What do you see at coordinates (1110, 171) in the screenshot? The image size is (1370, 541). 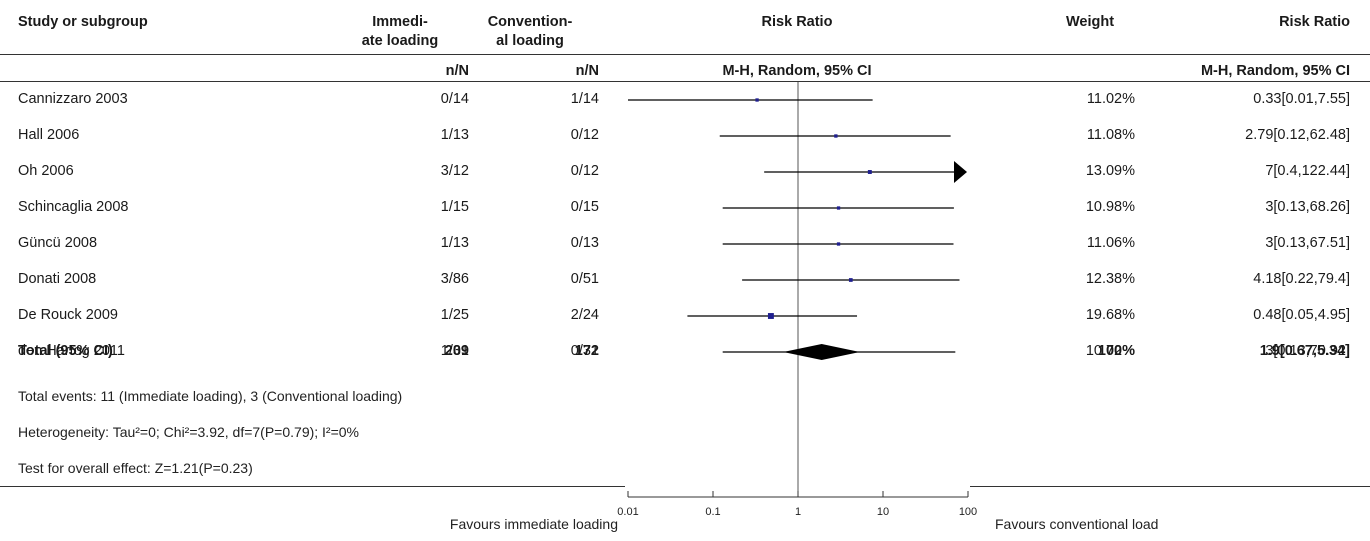 I see `study-weight: 13.09%` at bounding box center [1110, 171].